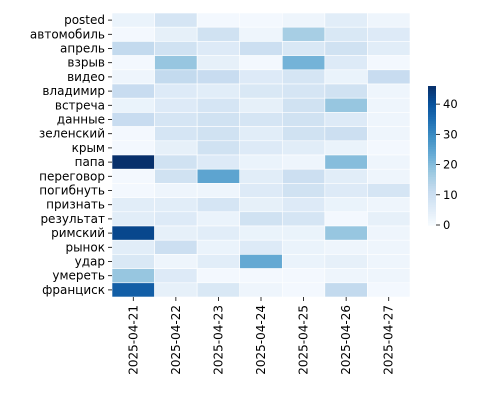 The height and width of the screenshot is (400, 500). Describe the element at coordinates (72, 176) in the screenshot. I see `row-label: переговор` at that location.